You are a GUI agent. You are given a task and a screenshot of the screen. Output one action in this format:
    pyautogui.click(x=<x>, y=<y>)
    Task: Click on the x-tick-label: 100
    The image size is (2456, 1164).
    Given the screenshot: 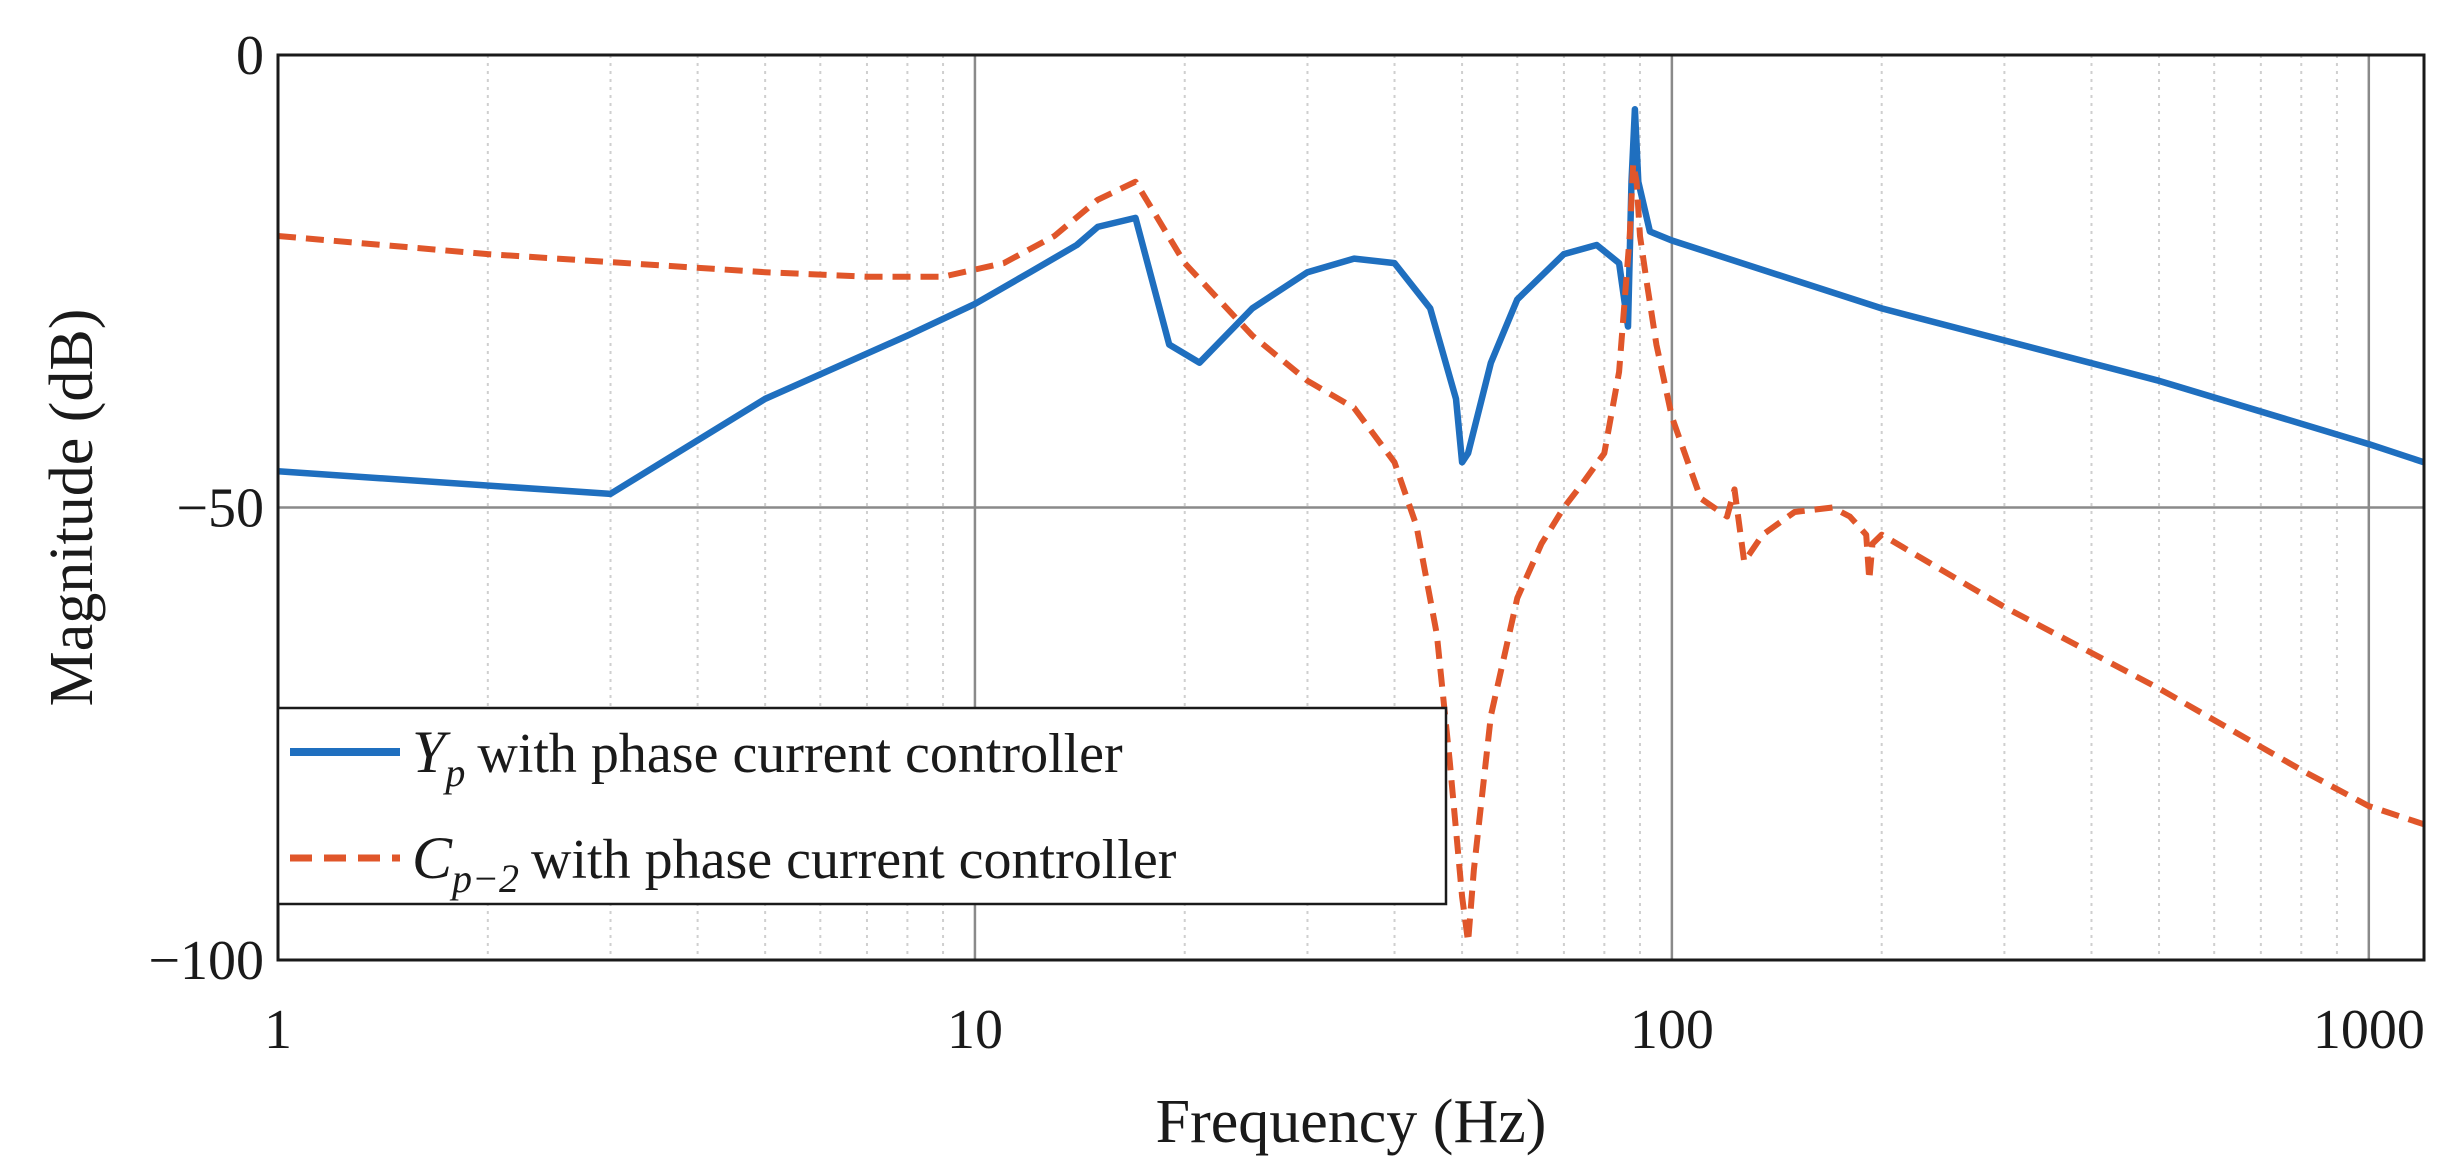 What is the action you would take?
    pyautogui.click(x=1672, y=1030)
    